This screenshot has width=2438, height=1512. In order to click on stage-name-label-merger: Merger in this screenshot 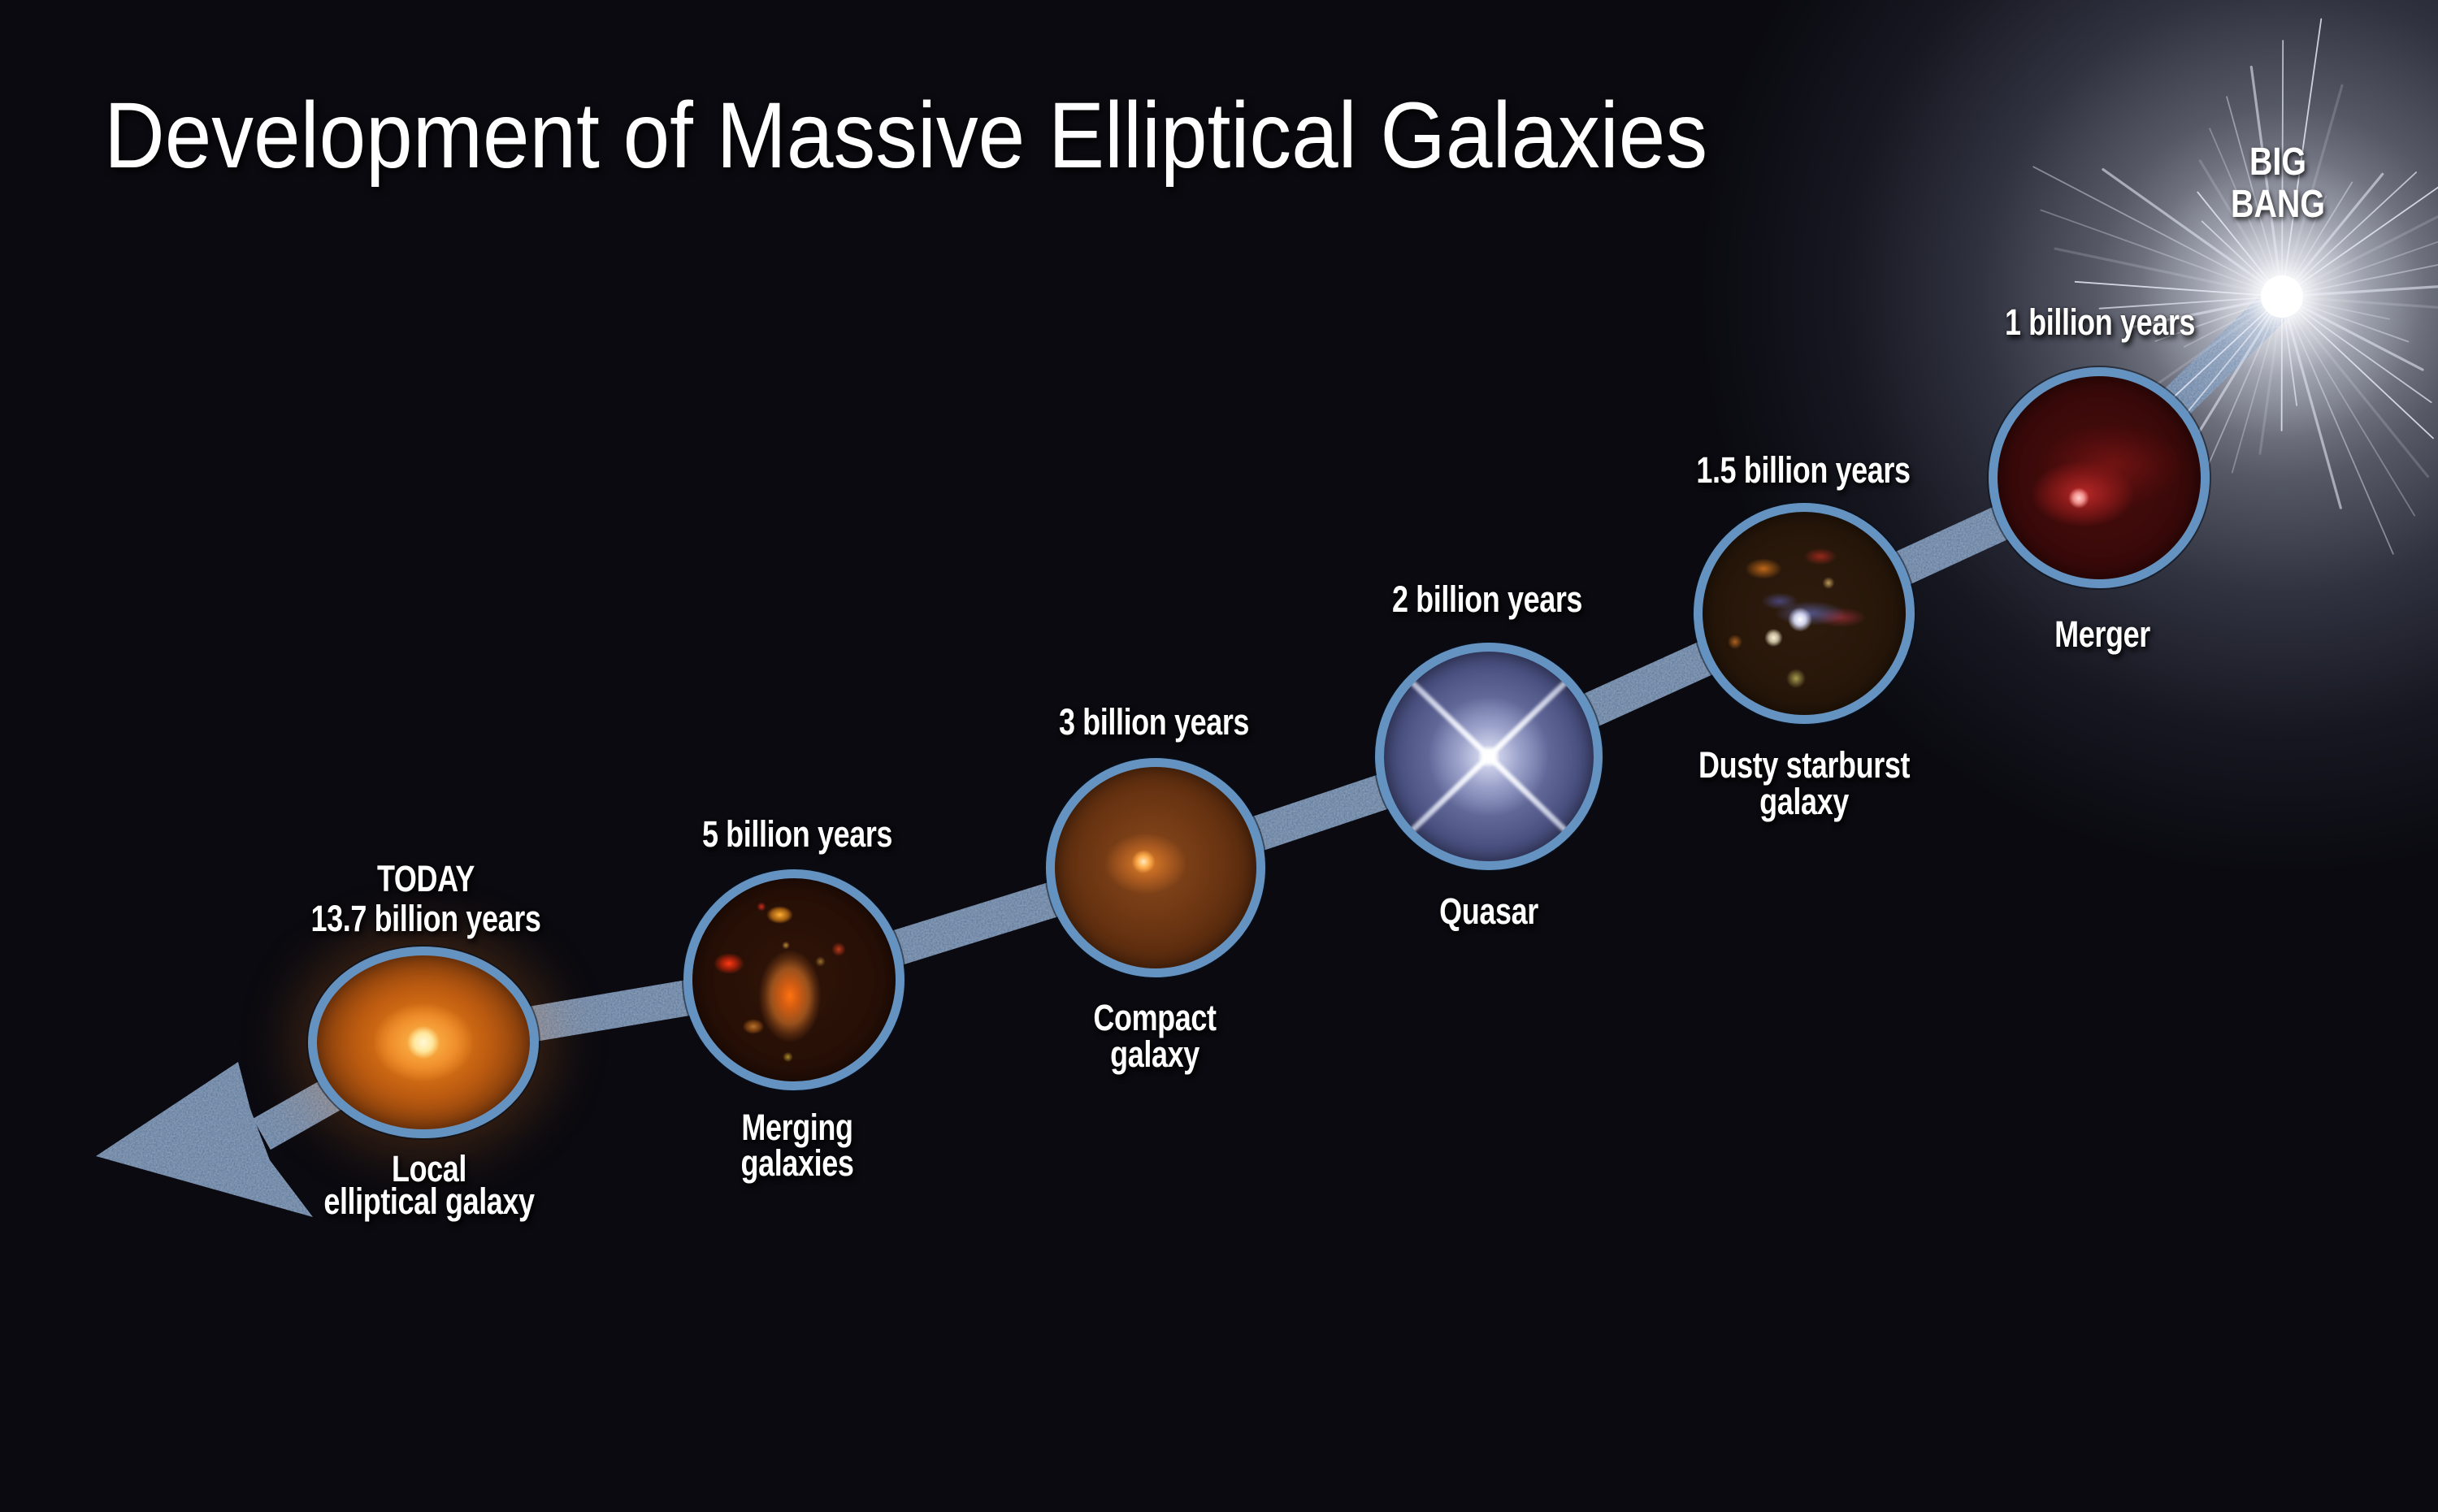, I will do `click(2102, 634)`.